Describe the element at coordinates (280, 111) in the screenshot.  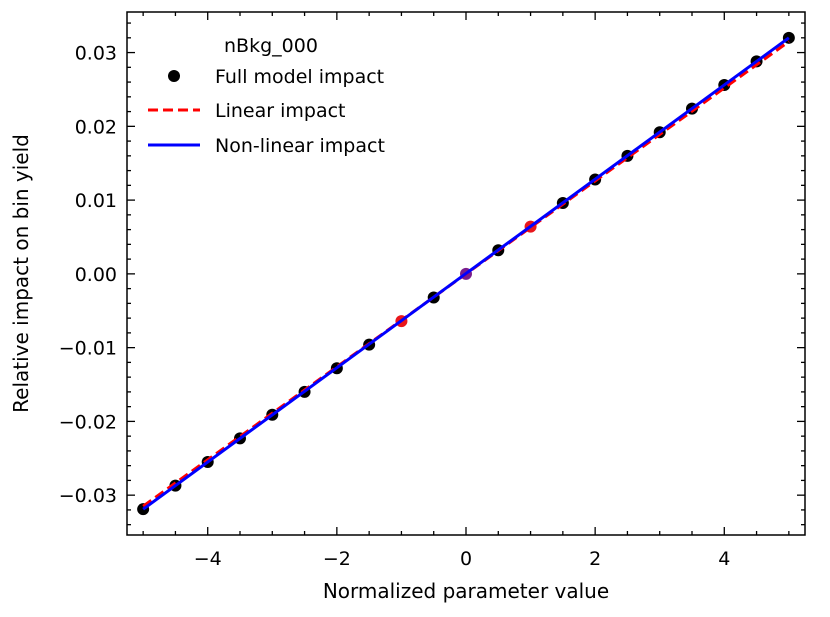
I see `legend-label: Linear impact` at that location.